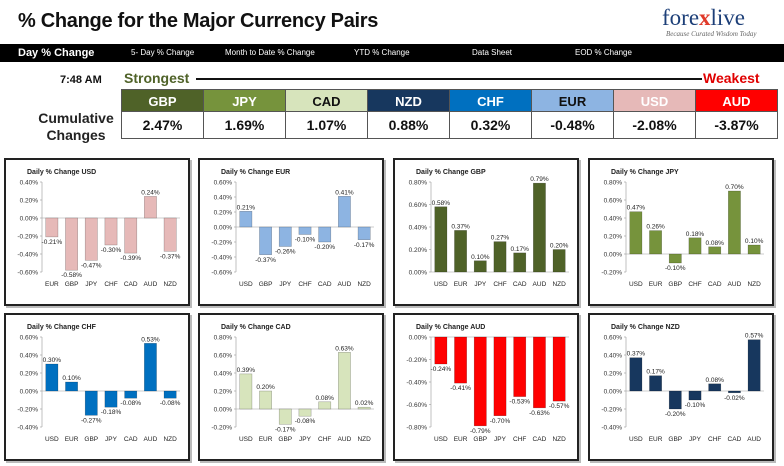 This screenshot has width=784, height=466. What do you see at coordinates (270, 52) in the screenshot?
I see `nav-month-to-date: Month to Date % Change` at bounding box center [270, 52].